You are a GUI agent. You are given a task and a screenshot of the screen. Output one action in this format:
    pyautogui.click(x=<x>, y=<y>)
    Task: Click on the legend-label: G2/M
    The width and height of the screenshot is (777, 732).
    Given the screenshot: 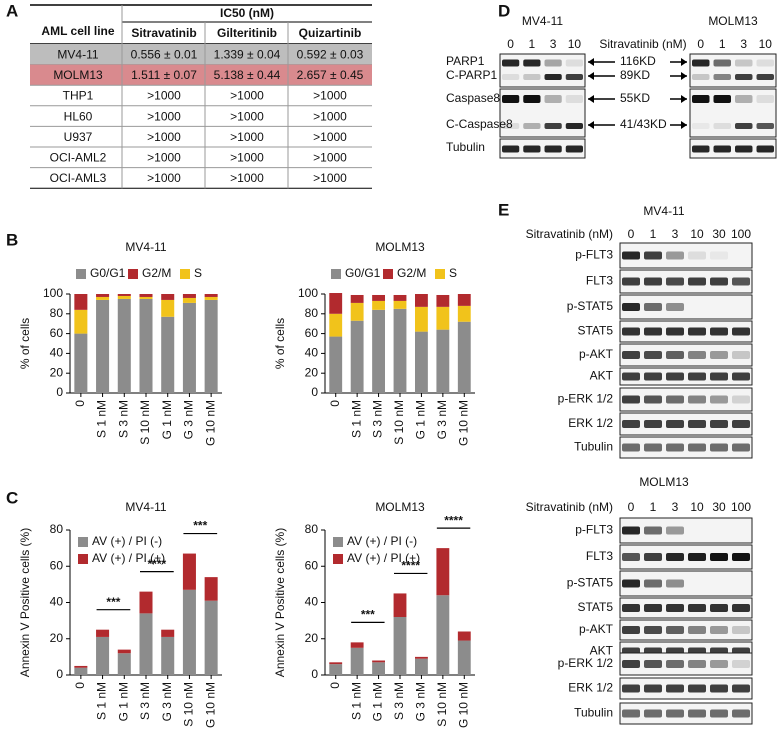 What is the action you would take?
    pyautogui.click(x=411, y=273)
    